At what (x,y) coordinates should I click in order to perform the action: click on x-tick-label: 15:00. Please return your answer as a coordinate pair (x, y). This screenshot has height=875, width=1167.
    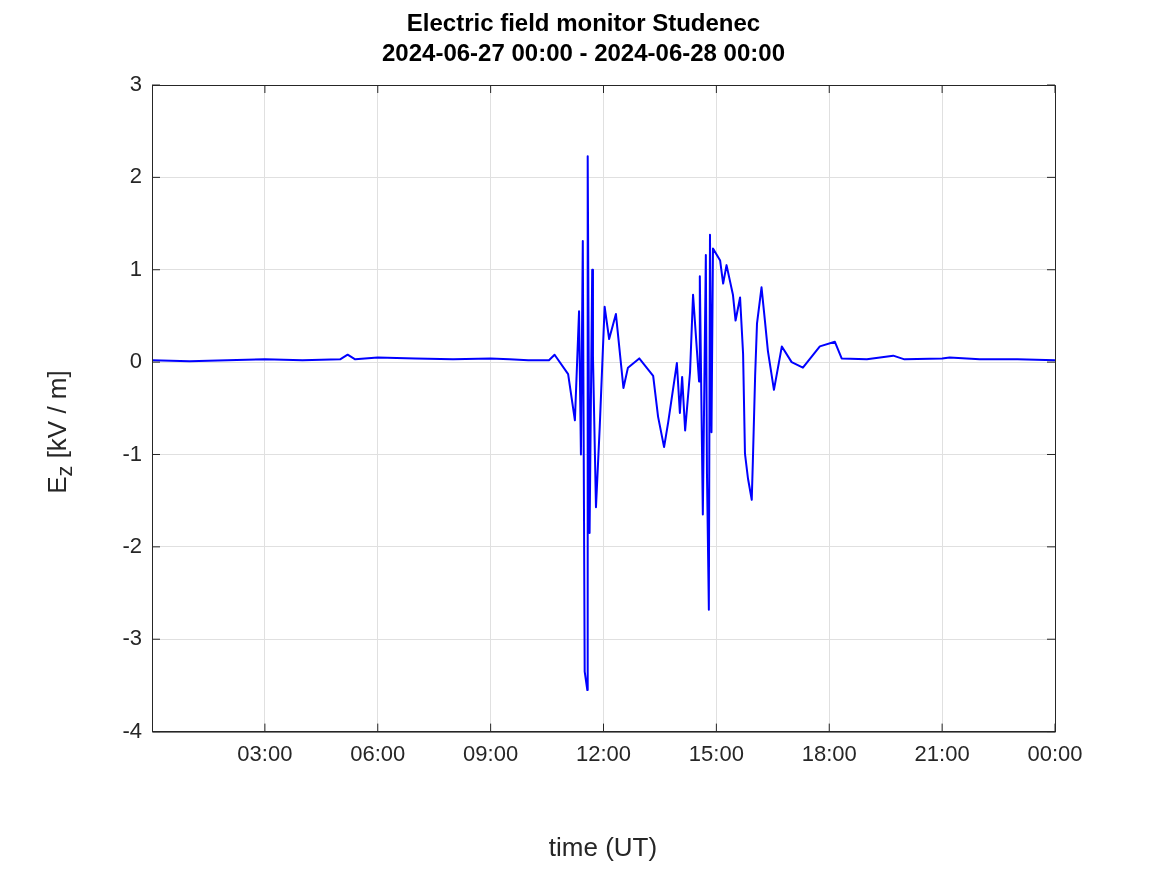
    Looking at the image, I should click on (716, 753).